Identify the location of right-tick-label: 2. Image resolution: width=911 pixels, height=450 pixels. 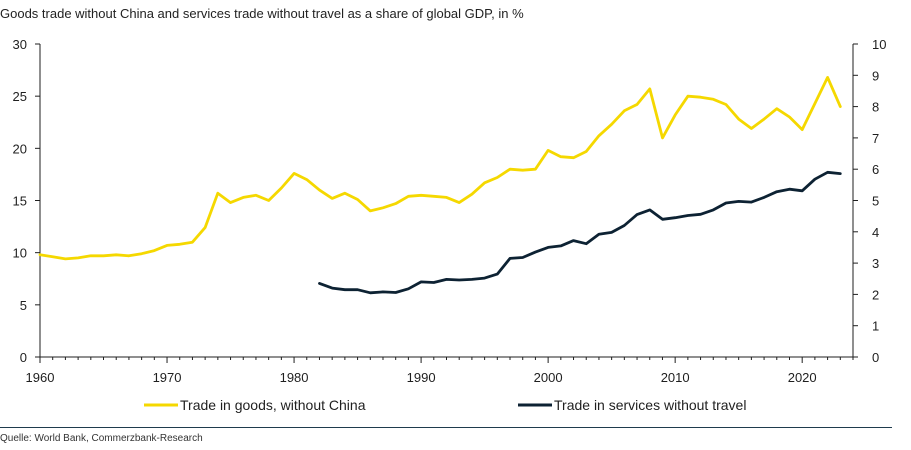
(875, 294).